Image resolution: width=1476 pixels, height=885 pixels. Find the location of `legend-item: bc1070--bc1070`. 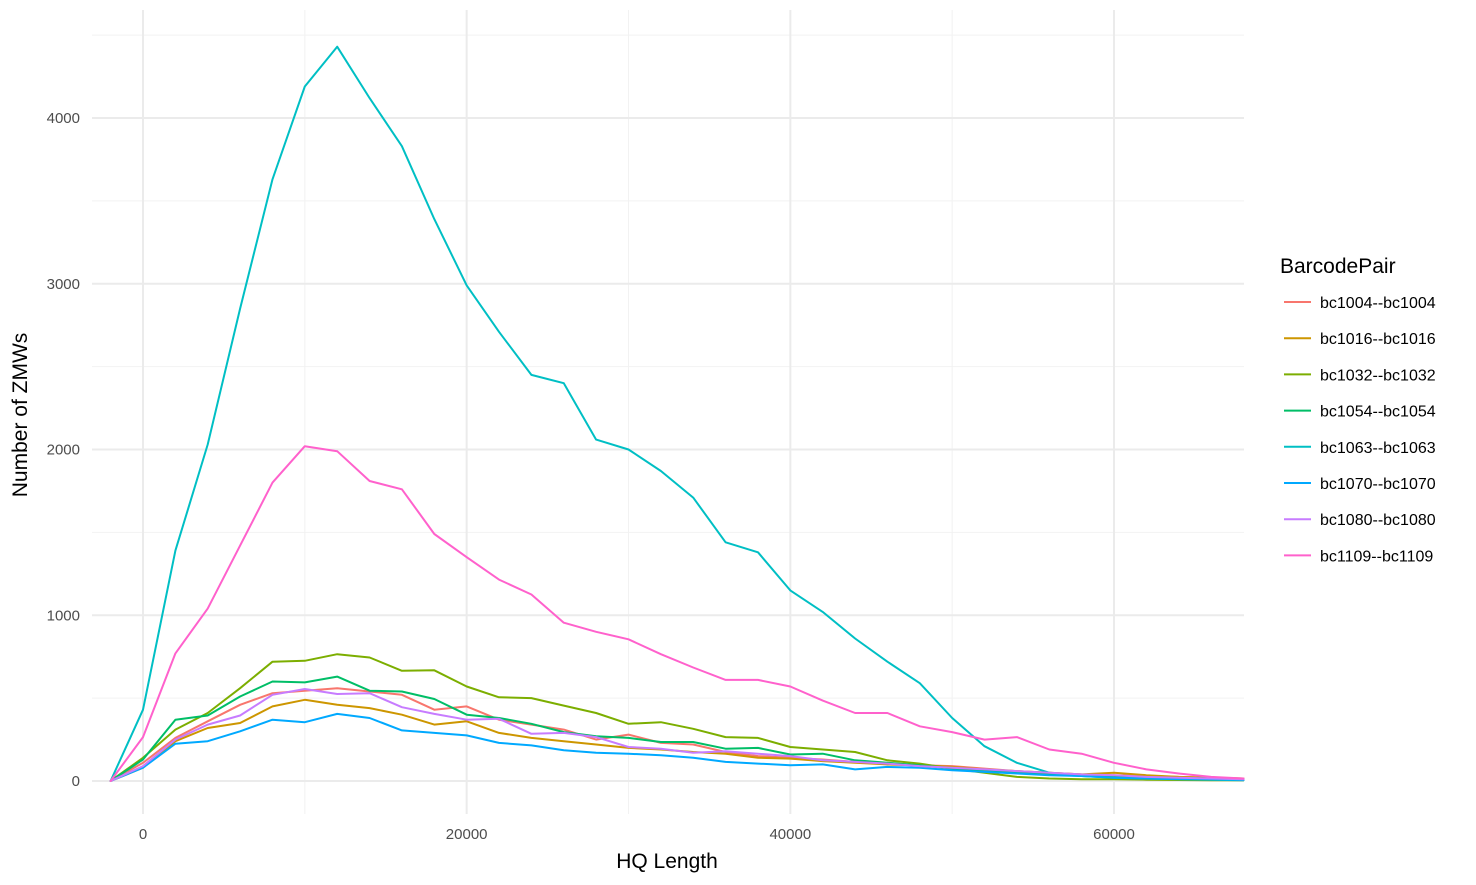

legend-item: bc1070--bc1070 is located at coordinates (1360, 484).